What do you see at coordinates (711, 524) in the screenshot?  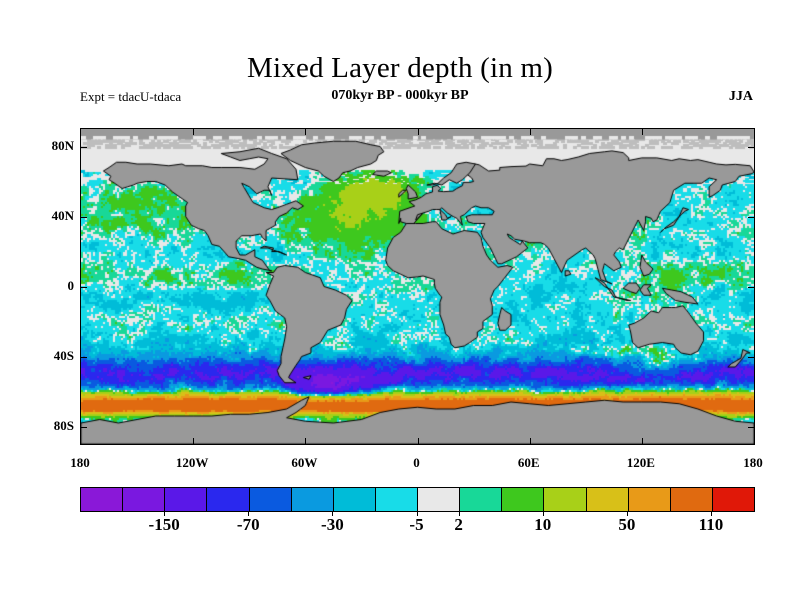 I see `colorbar-tick-label: 110` at bounding box center [711, 524].